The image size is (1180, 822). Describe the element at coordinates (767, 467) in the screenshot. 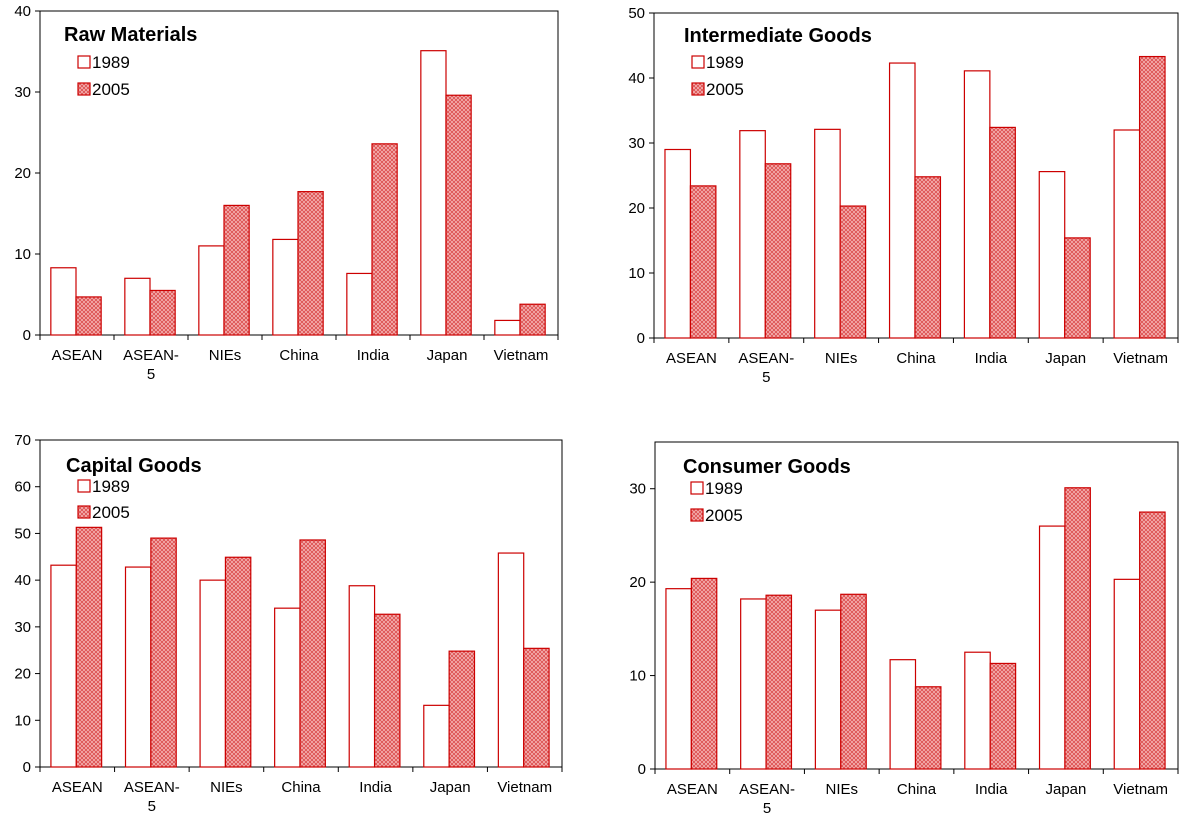

I see `chart-title: Consumer Goods` at that location.